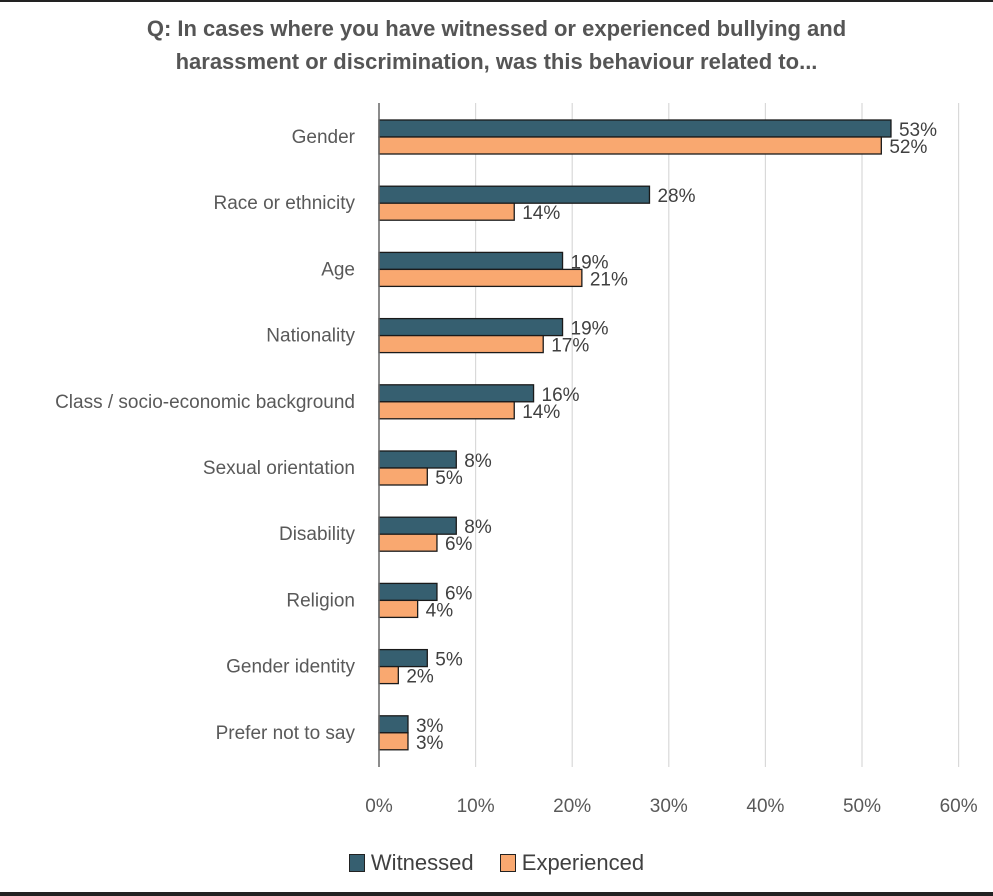 The height and width of the screenshot is (896, 993). I want to click on data-label-experienced: 52%, so click(908, 147).